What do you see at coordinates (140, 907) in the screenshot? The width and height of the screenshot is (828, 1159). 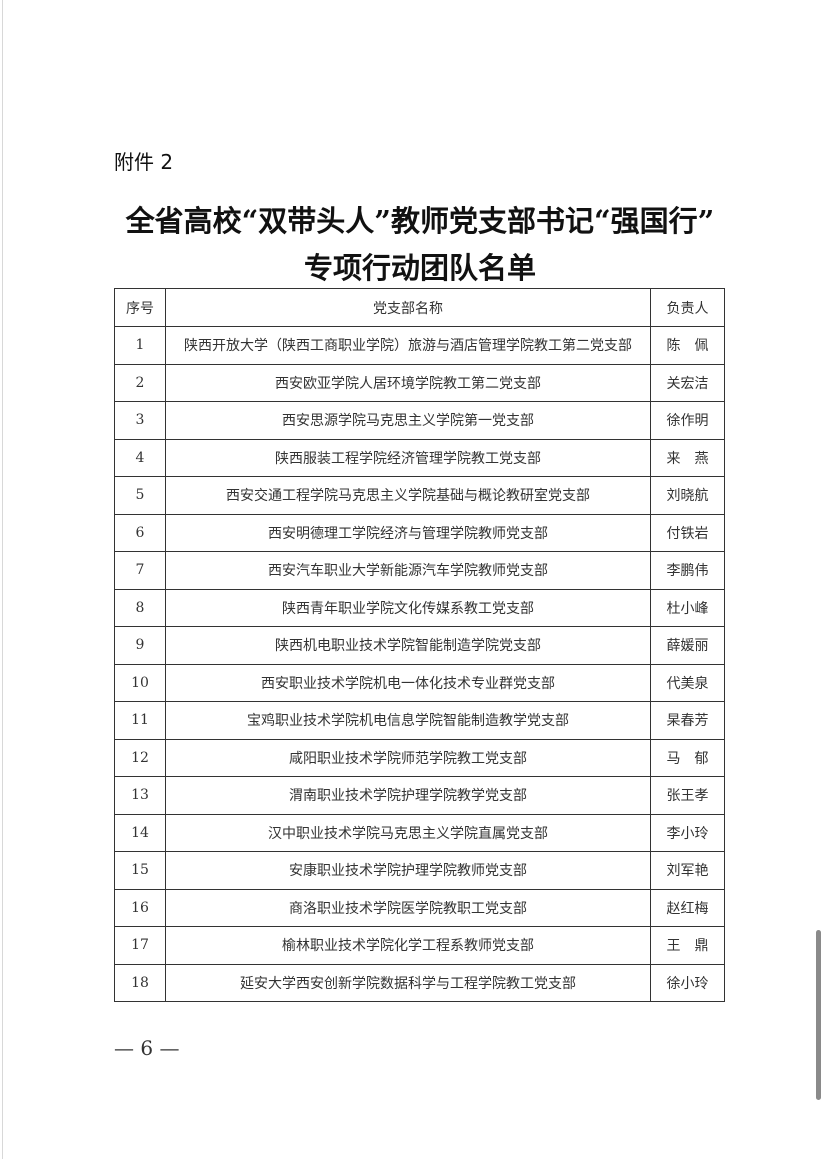 I see `row-index: 16` at bounding box center [140, 907].